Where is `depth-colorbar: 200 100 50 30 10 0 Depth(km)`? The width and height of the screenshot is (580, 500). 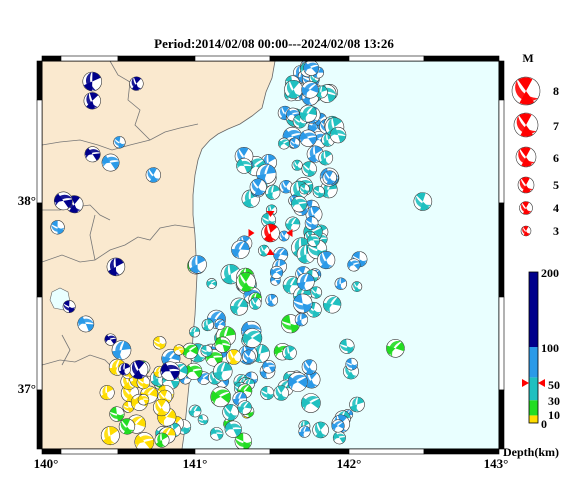
depth-colorbar: 200 100 50 30 10 0 Depth(km) is located at coordinates (531, 362).